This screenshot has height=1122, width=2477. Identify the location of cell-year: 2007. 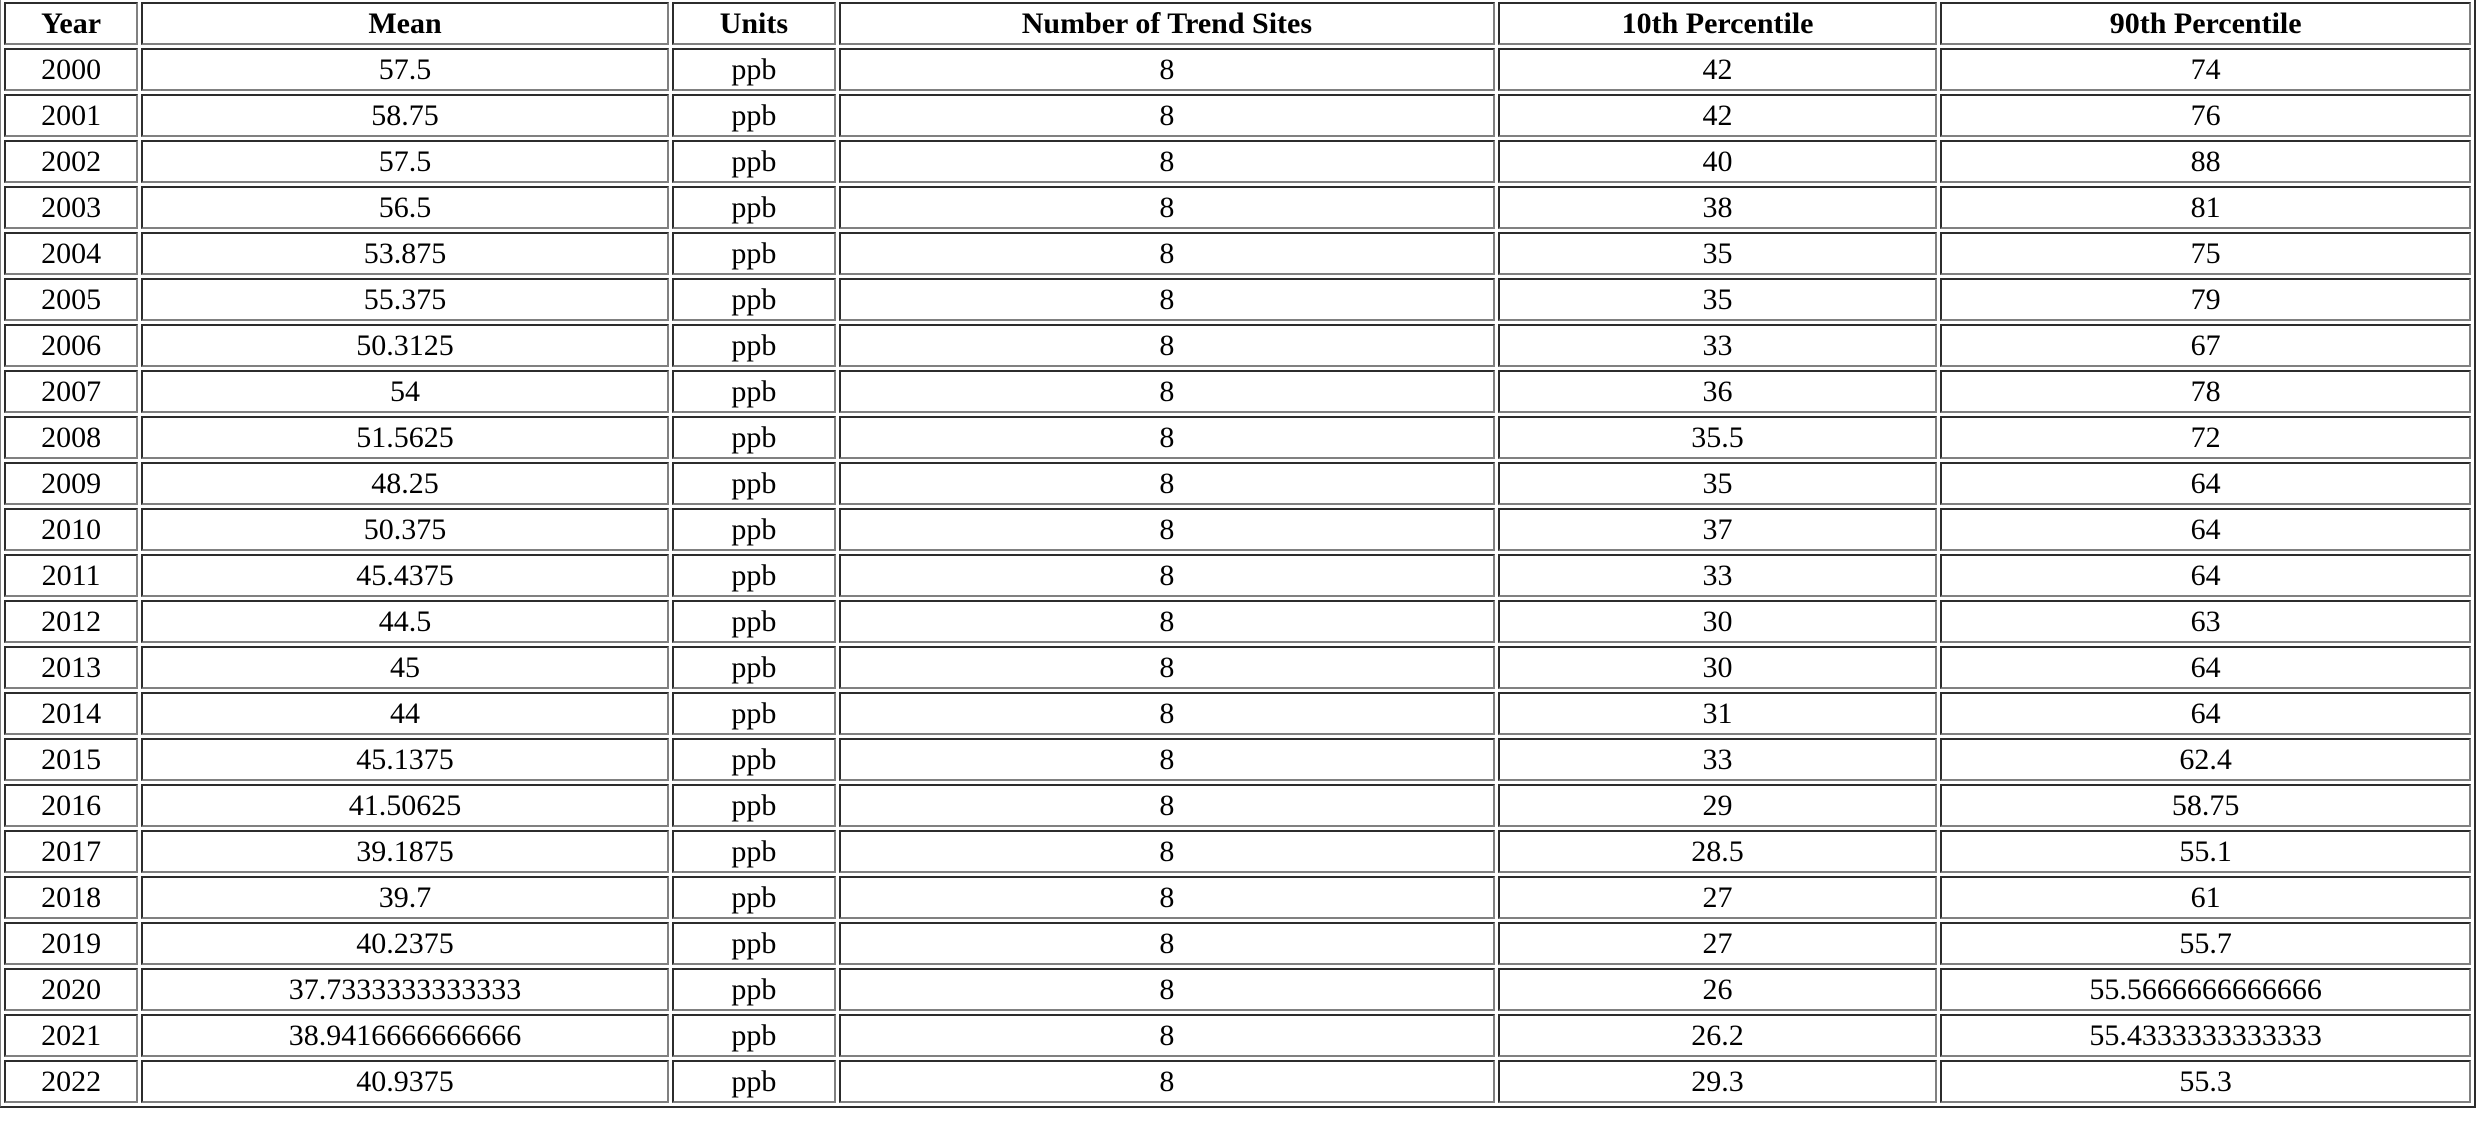
(71, 391).